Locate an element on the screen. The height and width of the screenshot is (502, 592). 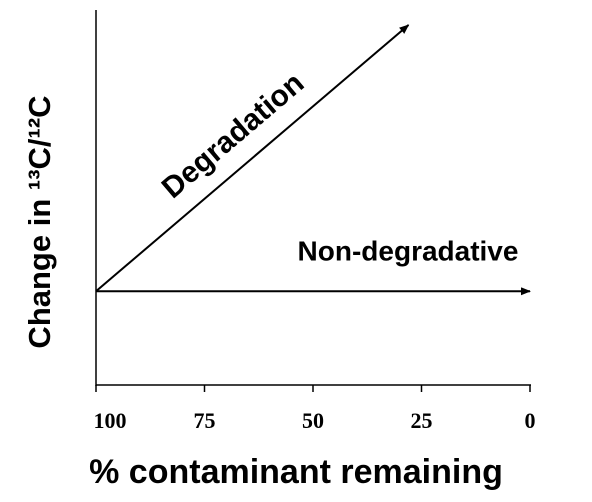
x-tick-label: 100 is located at coordinates (110, 420).